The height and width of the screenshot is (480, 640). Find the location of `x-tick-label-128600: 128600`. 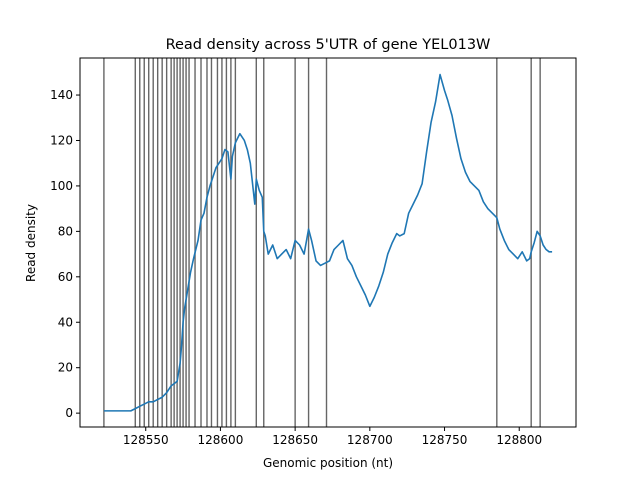

x-tick-label-128600: 128600 is located at coordinates (221, 440).